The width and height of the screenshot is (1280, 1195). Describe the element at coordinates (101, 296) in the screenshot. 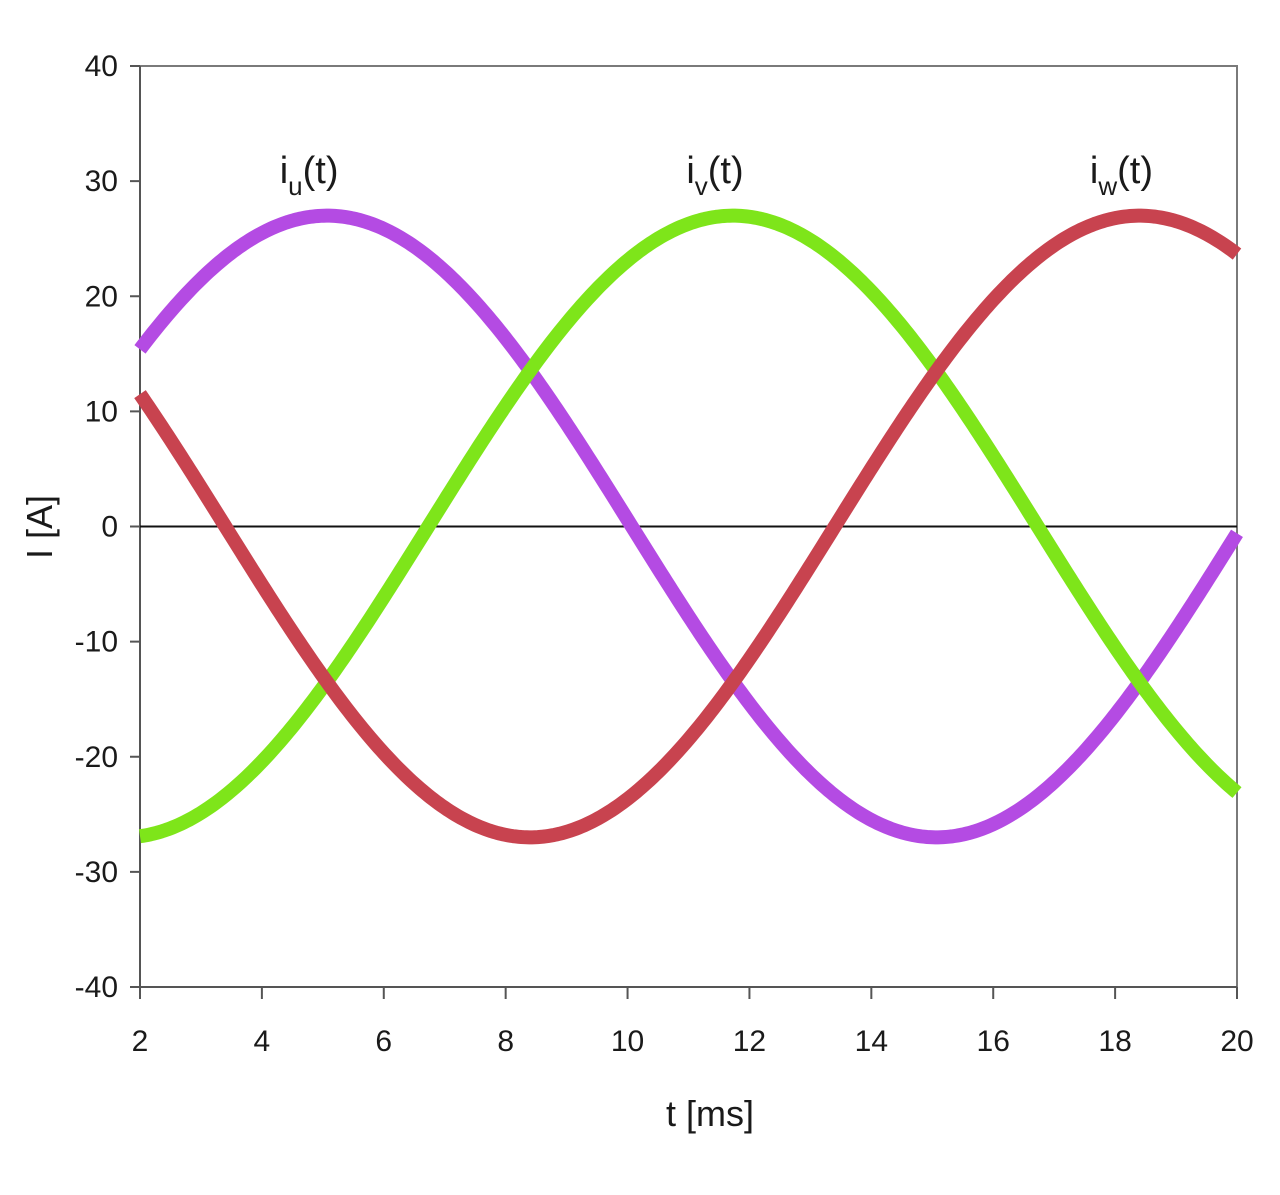

I see `y-tick-label: 20` at that location.